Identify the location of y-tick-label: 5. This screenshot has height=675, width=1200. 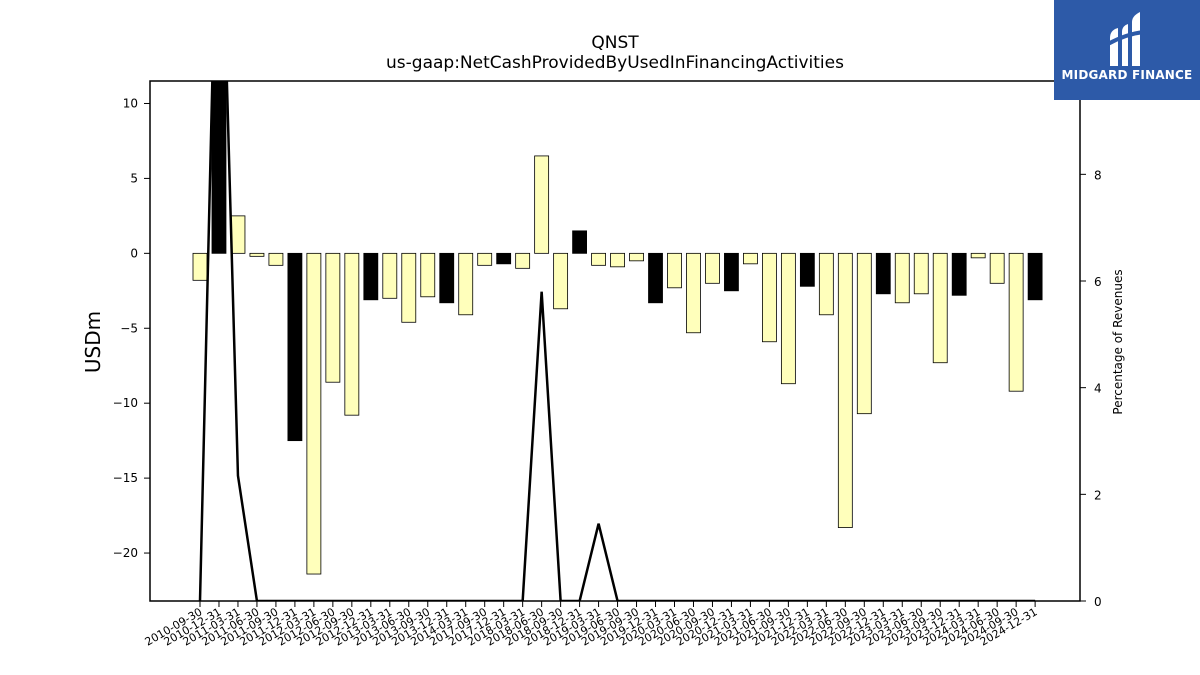
(134, 178).